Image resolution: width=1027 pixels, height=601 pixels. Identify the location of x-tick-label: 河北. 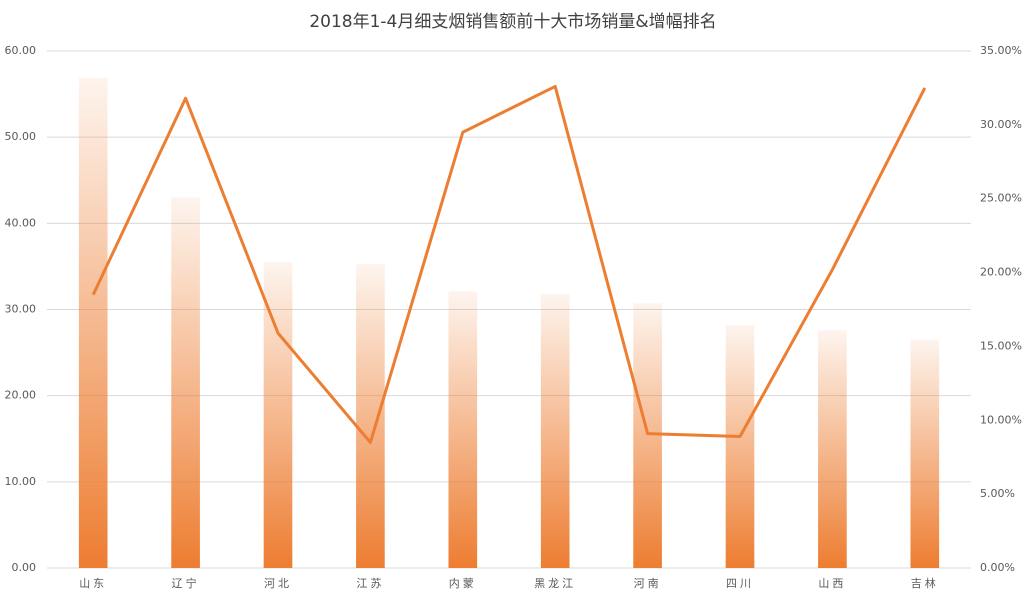
(278, 583).